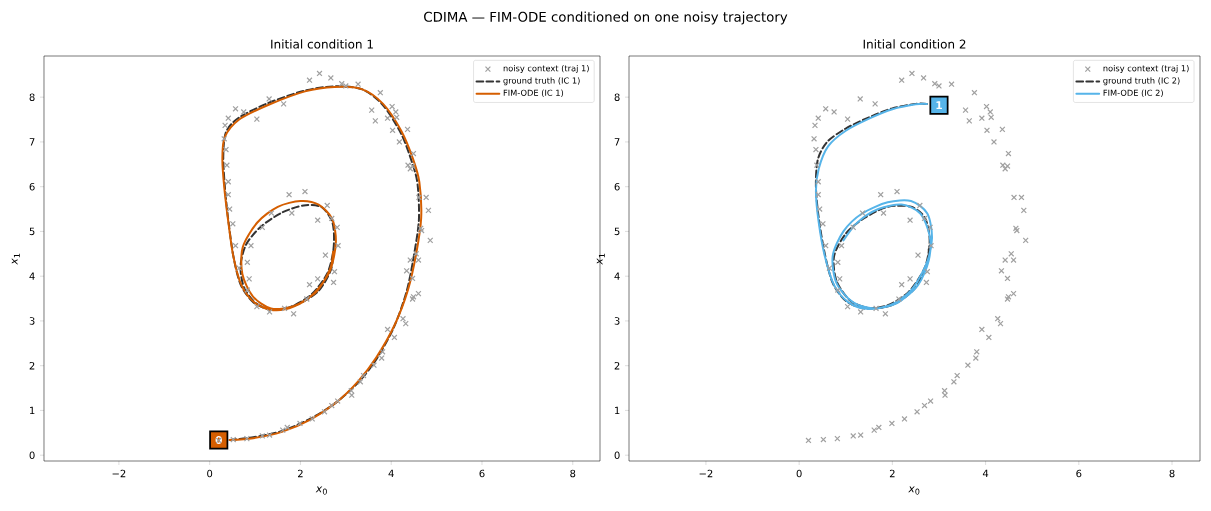 This screenshot has width=1211, height=511. What do you see at coordinates (541, 81) in the screenshot?
I see `legend-label: ground truth (IC 1)` at bounding box center [541, 81].